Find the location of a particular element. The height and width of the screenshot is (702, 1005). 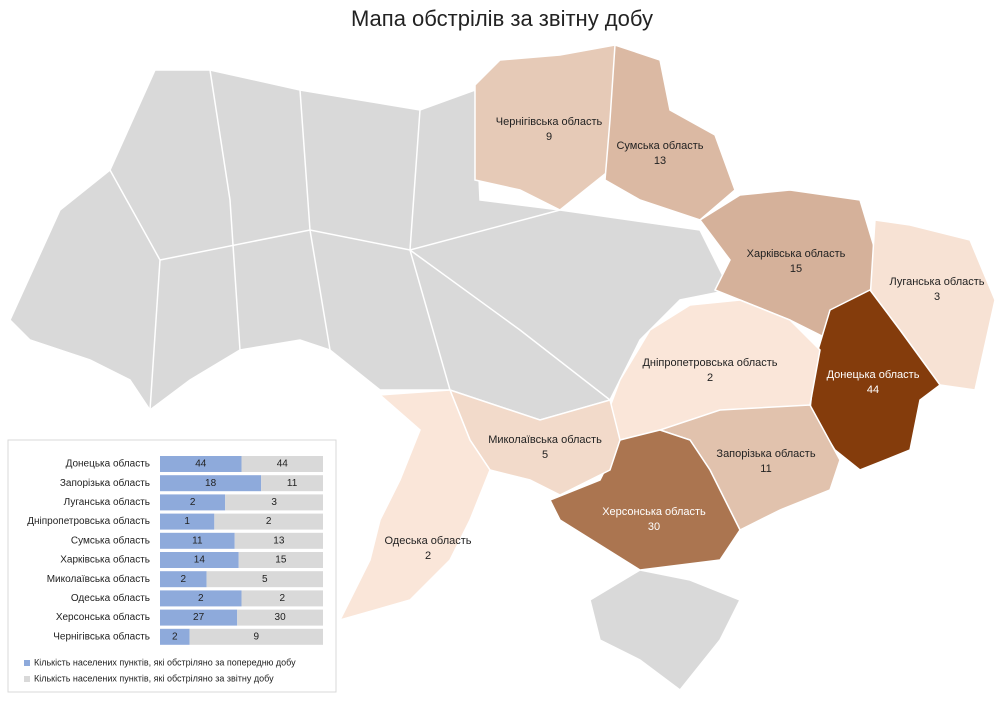

region-name: Дніпропетровська область is located at coordinates (709, 363).